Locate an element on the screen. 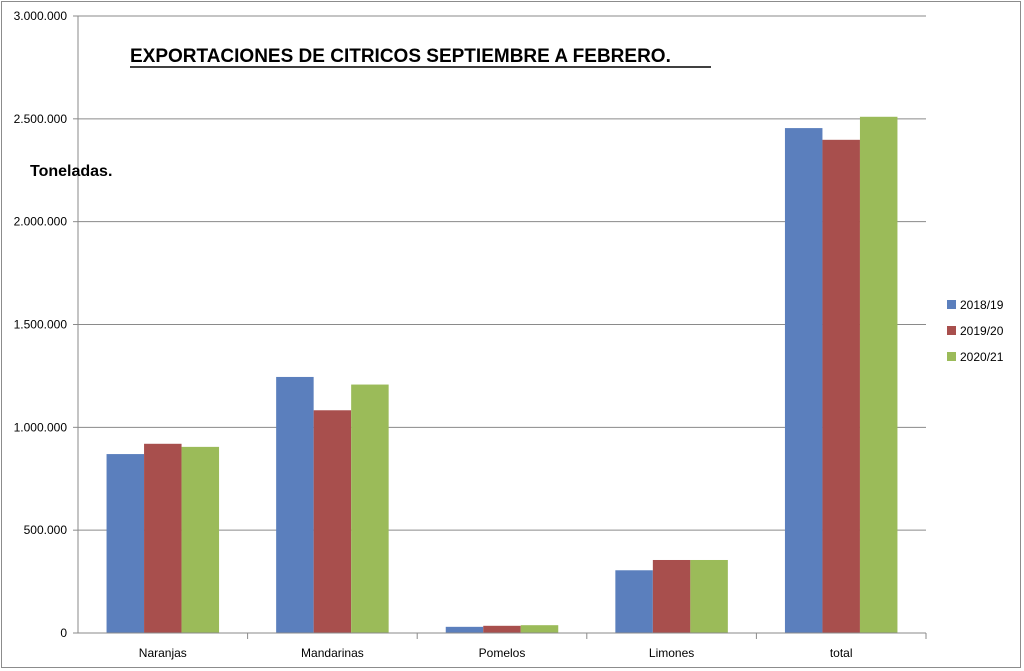 The height and width of the screenshot is (671, 1024). x-category-label: Limones is located at coordinates (671, 653).